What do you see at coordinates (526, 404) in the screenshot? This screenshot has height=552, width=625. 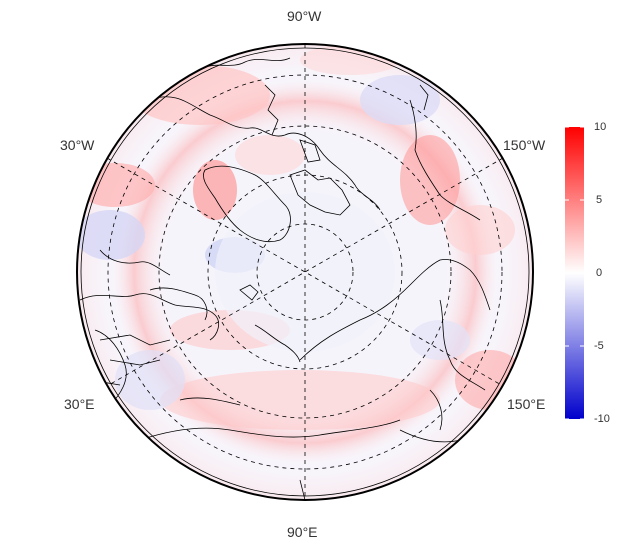 I see `lon-label-150e: 150°E` at bounding box center [526, 404].